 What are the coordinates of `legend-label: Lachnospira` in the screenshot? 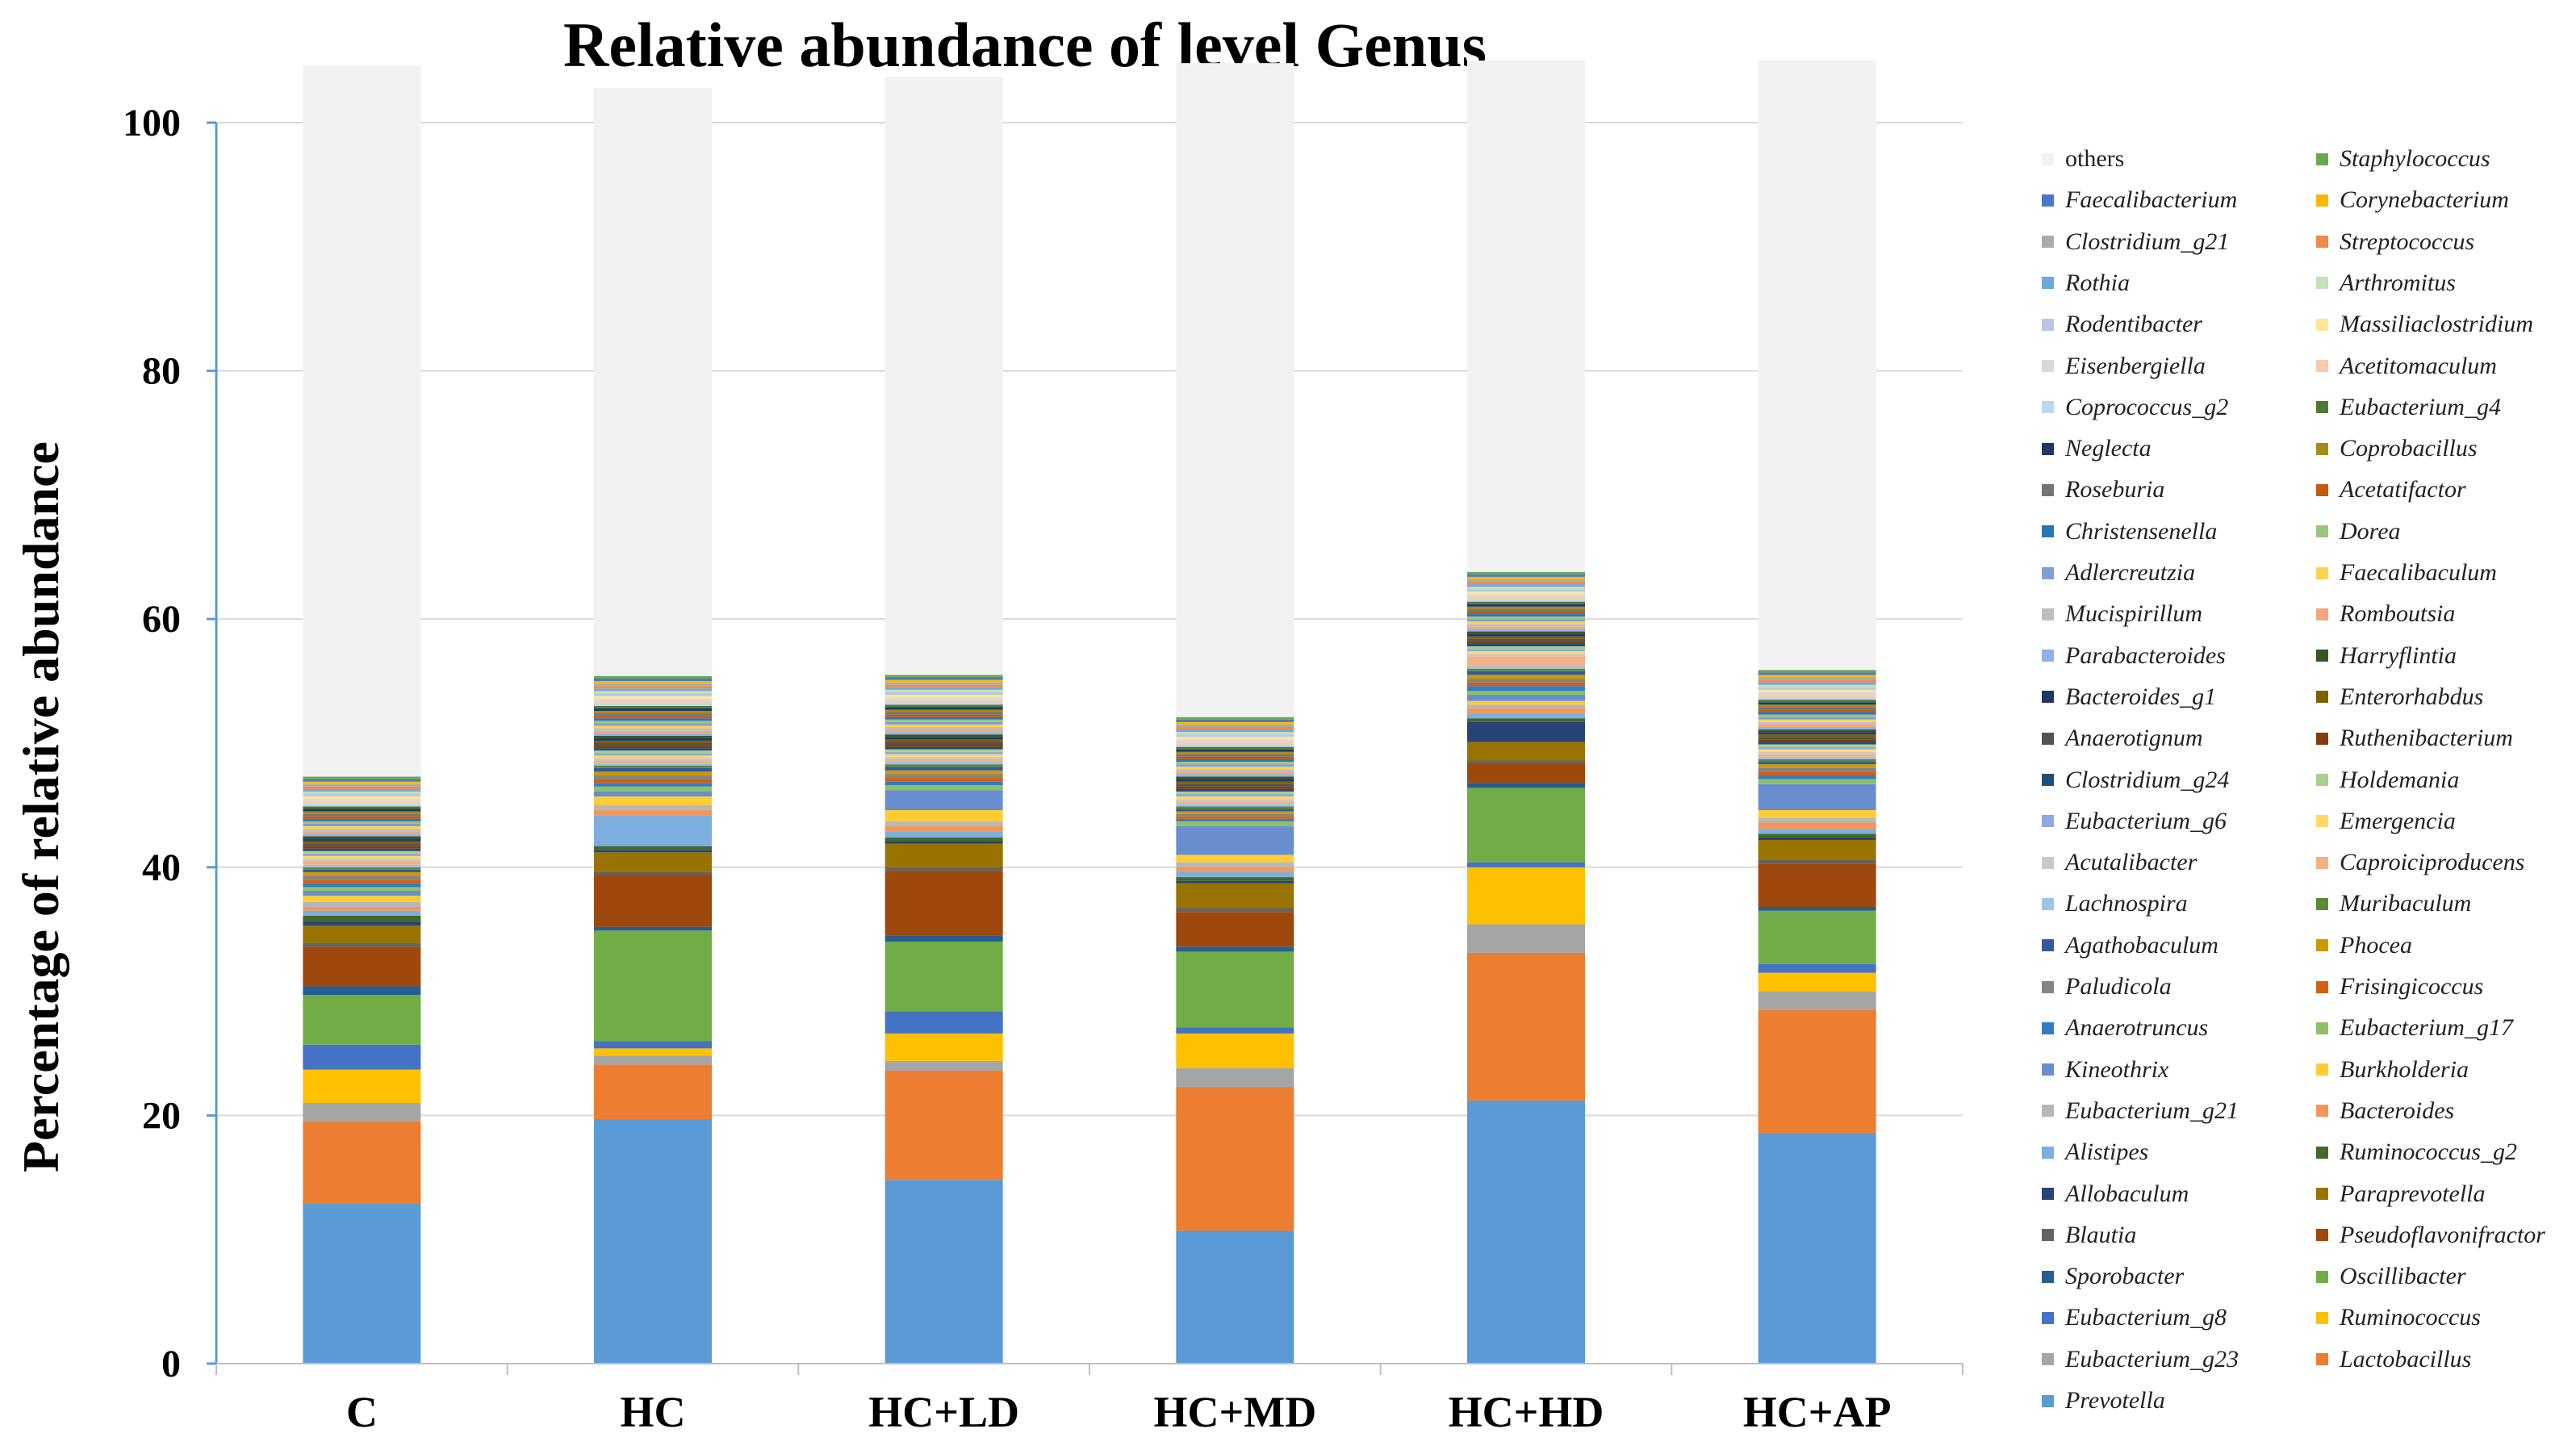 It's located at (2126, 904).